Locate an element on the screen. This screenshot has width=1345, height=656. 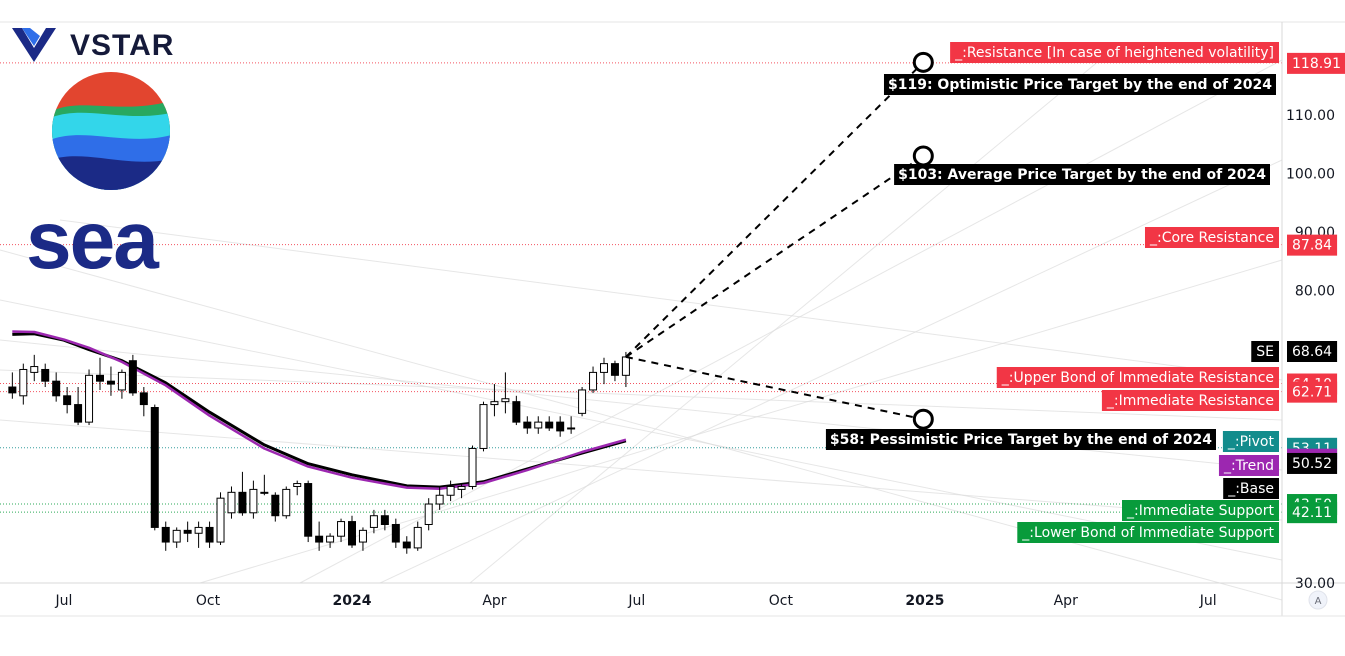
x-tick-label: Oct is located at coordinates (208, 601).